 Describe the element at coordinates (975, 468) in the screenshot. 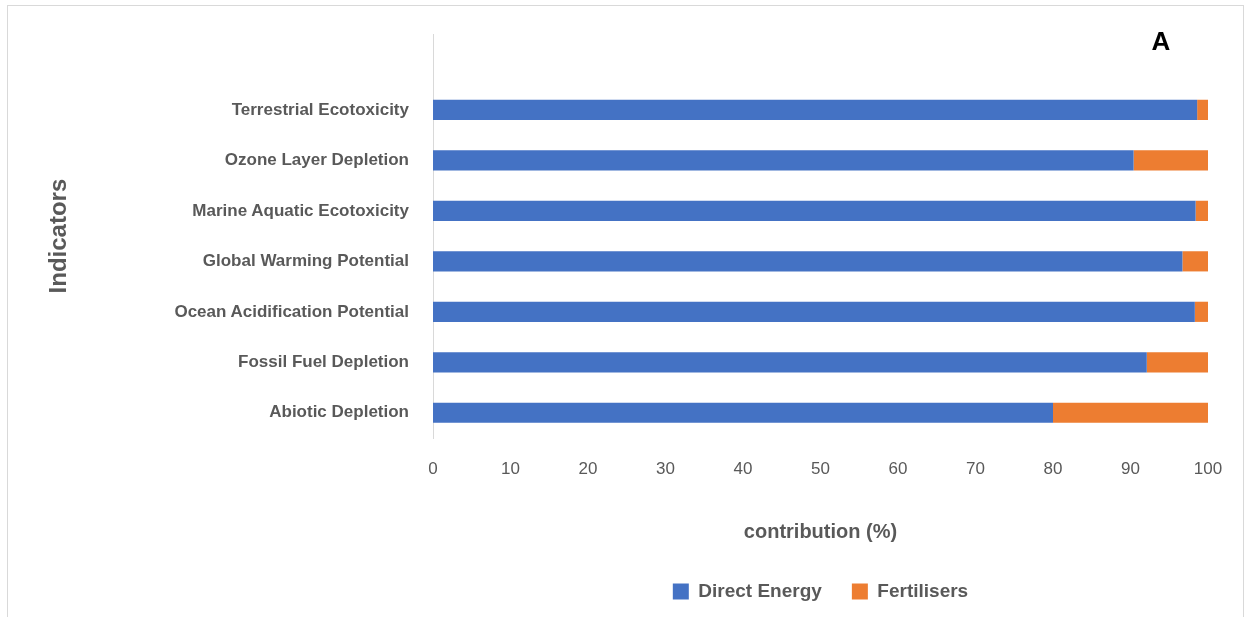

I see `x-tick-label: 70` at that location.